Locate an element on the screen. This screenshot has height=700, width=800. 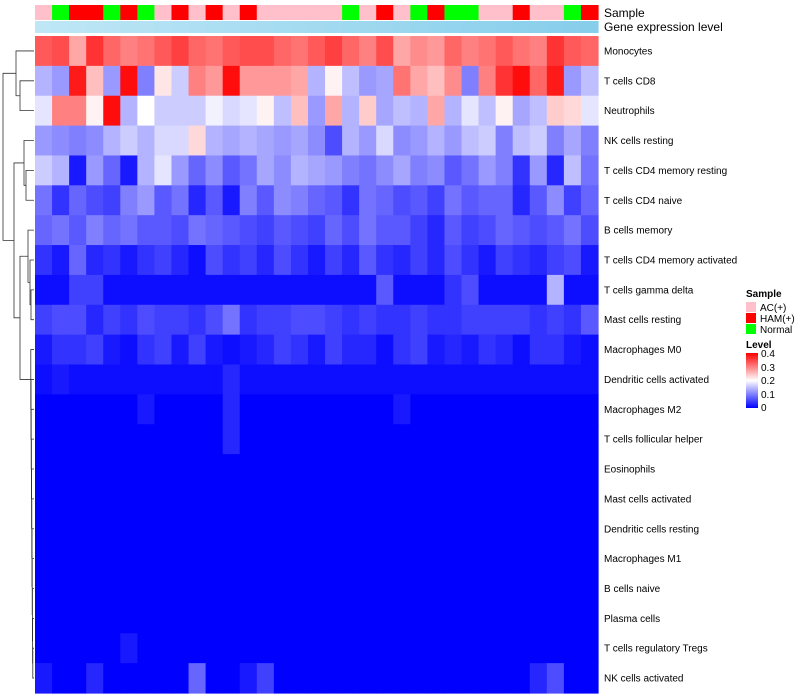
row-label: B cells memory is located at coordinates (638, 231).